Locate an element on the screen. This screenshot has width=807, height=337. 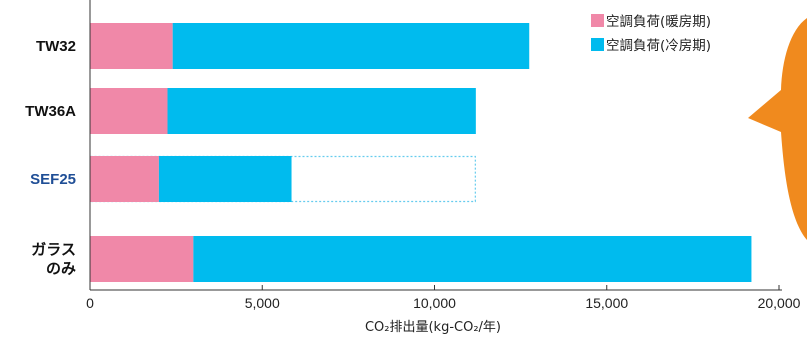
x-tick-label-2: 10,000 is located at coordinates (434, 303).